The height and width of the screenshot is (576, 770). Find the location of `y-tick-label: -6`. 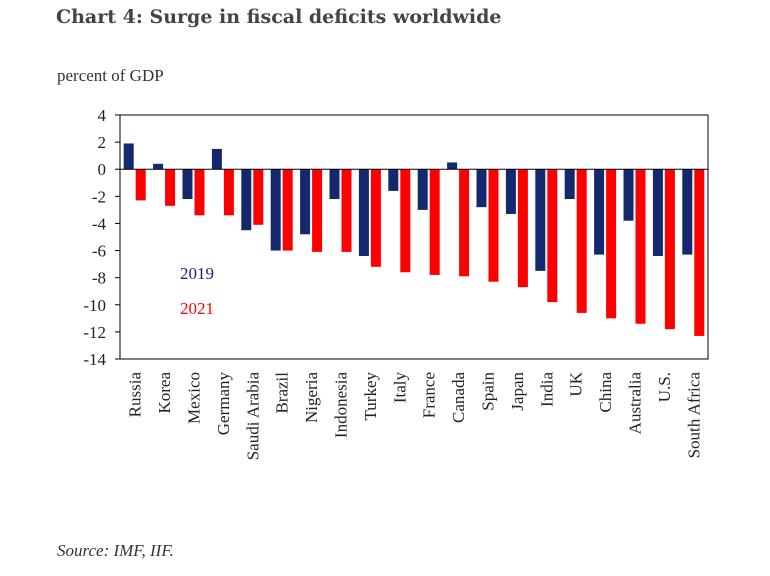

y-tick-label: -6 is located at coordinates (99, 251).